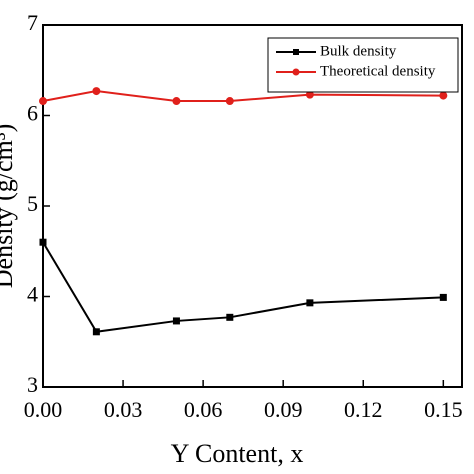  Describe the element at coordinates (283, 409) in the screenshot. I see `x-tick-label: 0.09` at that location.